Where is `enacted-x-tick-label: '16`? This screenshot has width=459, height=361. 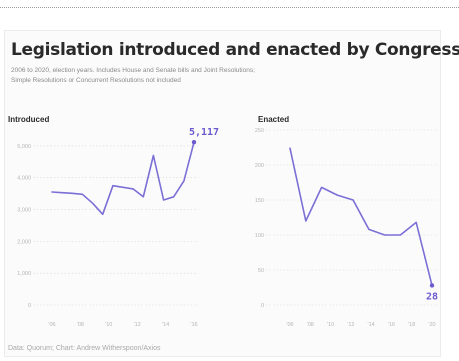
enacted-x-tick-label: '16 is located at coordinates (391, 325).